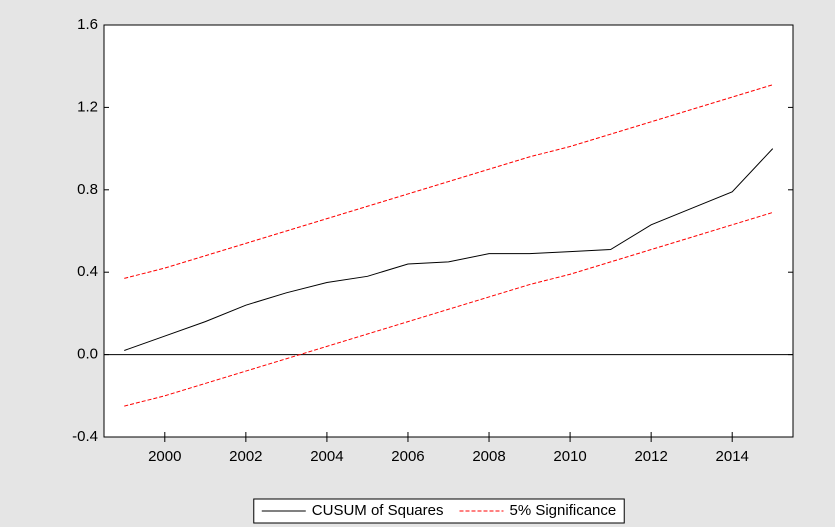  I want to click on legend-box, so click(439, 511).